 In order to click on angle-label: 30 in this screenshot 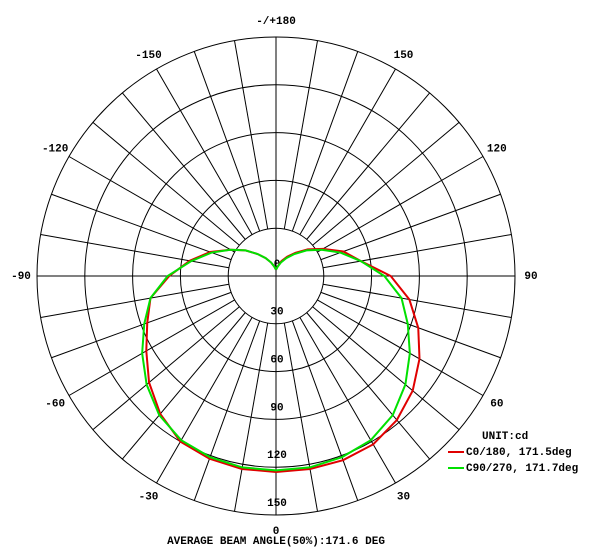, I will do `click(403, 498)`.